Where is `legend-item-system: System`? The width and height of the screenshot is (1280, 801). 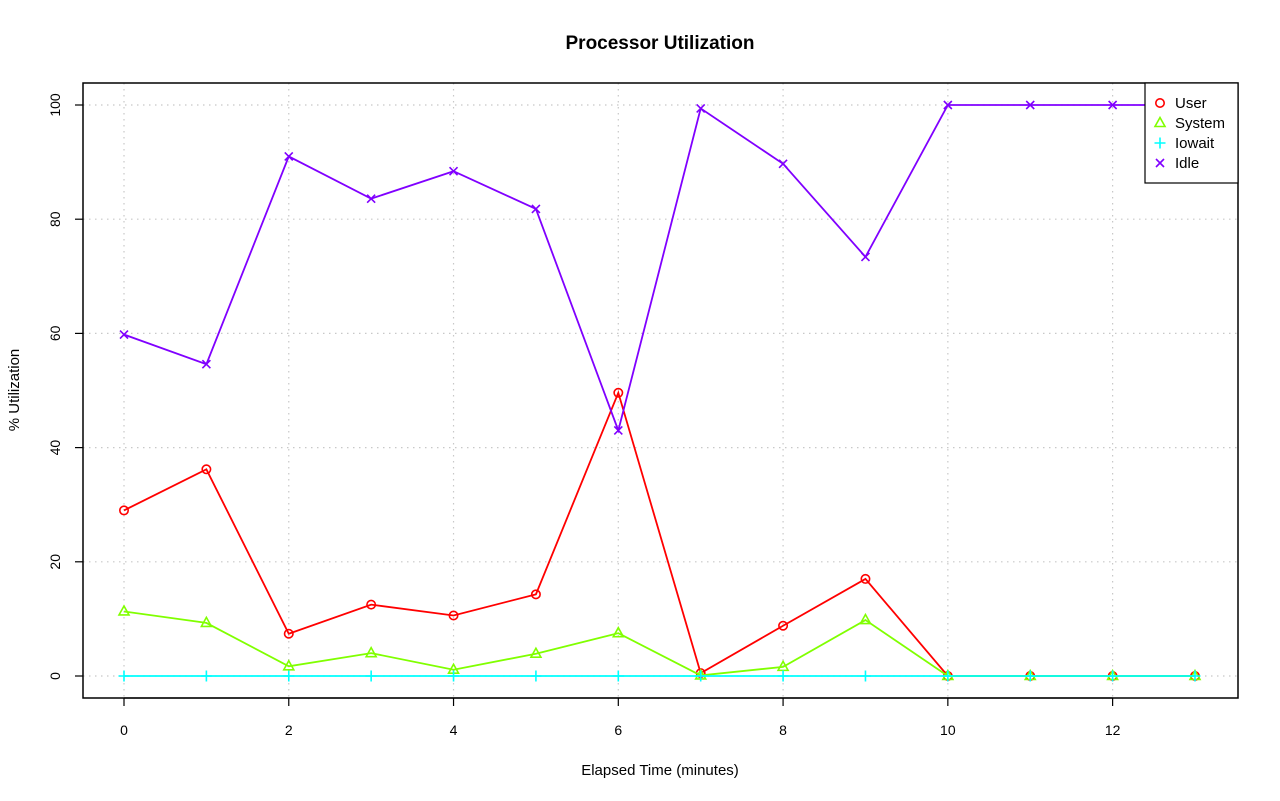
legend-item-system: System is located at coordinates (1189, 123).